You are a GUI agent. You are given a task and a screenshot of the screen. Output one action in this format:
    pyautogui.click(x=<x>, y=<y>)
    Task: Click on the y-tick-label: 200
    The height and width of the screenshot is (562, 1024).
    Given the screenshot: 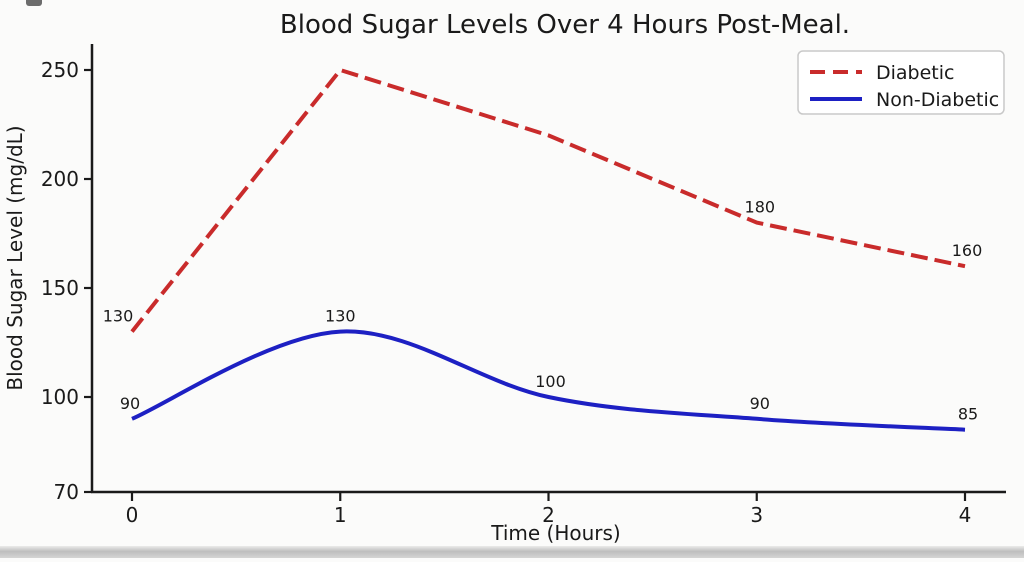 What is the action you would take?
    pyautogui.click(x=60, y=179)
    